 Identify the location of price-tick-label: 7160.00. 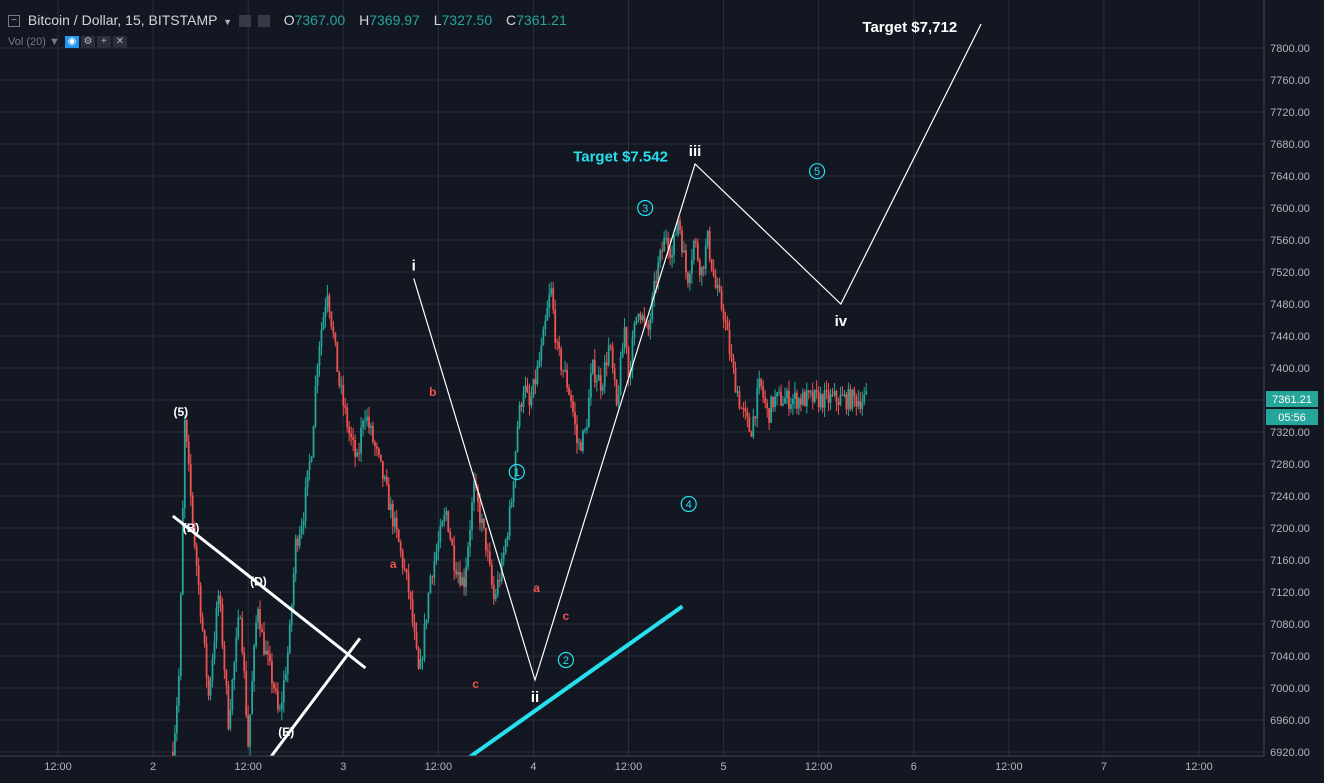
(1290, 561).